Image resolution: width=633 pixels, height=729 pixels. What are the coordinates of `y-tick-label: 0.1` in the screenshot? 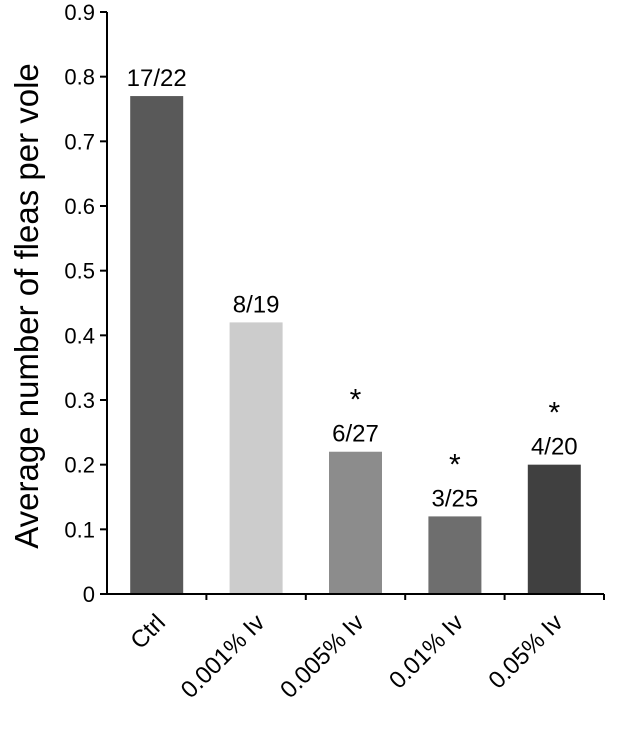 It's located at (79, 529).